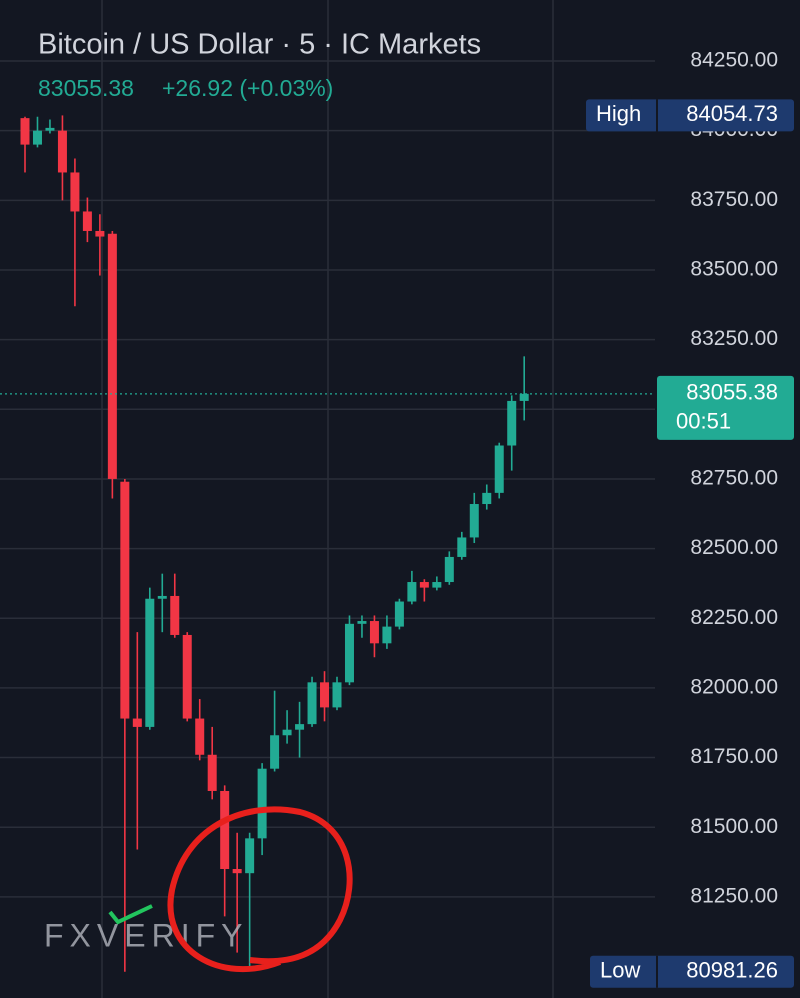 This screenshot has width=800, height=998. I want to click on high-badge-label: High, so click(618, 113).